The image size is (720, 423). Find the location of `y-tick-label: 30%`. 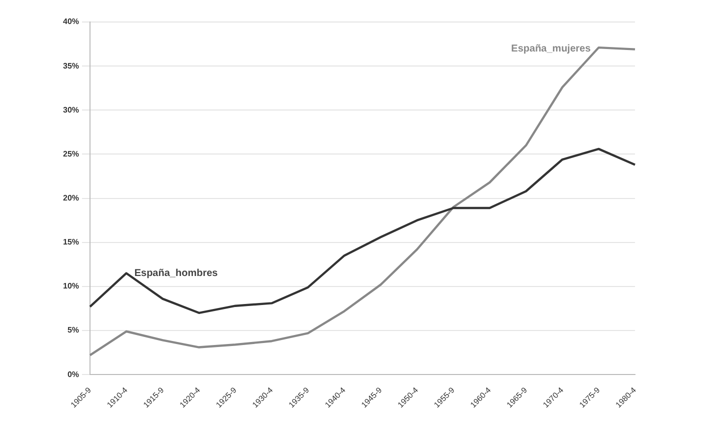

y-tick-label: 30% is located at coordinates (71, 109).